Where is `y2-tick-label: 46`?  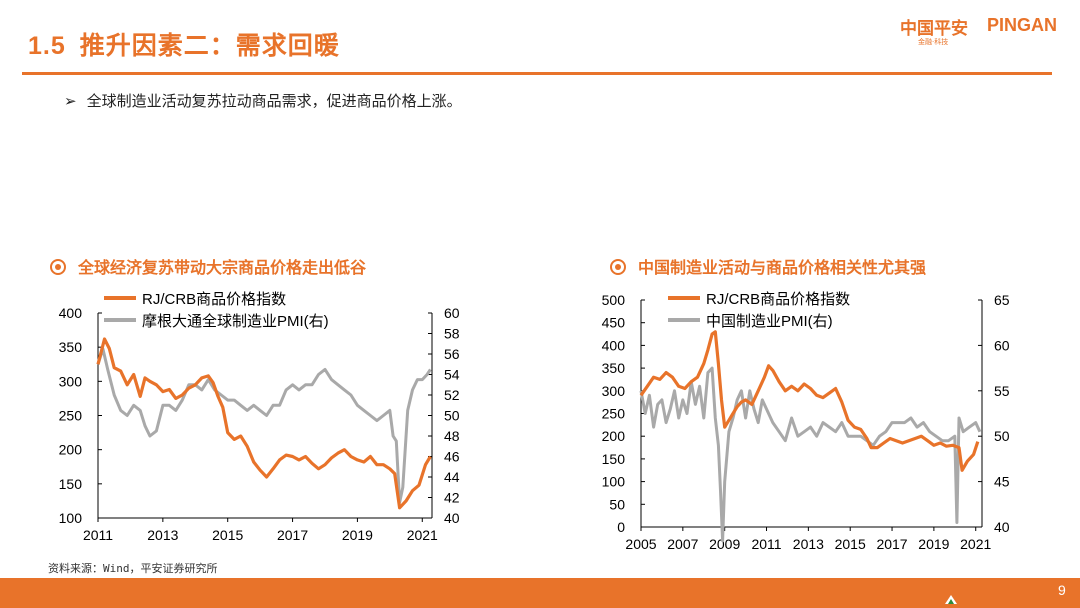
y2-tick-label: 46 is located at coordinates (452, 457).